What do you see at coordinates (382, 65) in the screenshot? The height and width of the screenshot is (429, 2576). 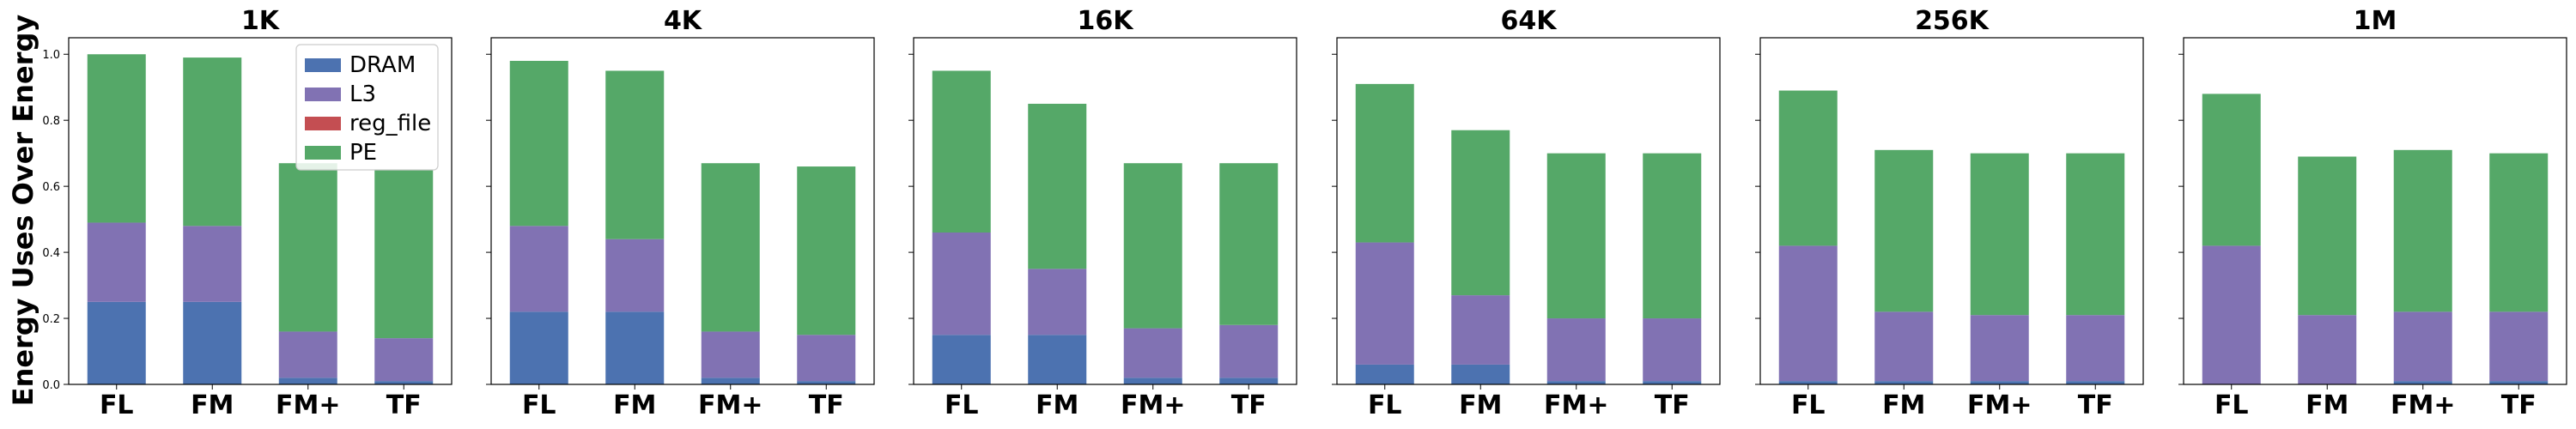 I see `legend-label: DRAM` at bounding box center [382, 65].